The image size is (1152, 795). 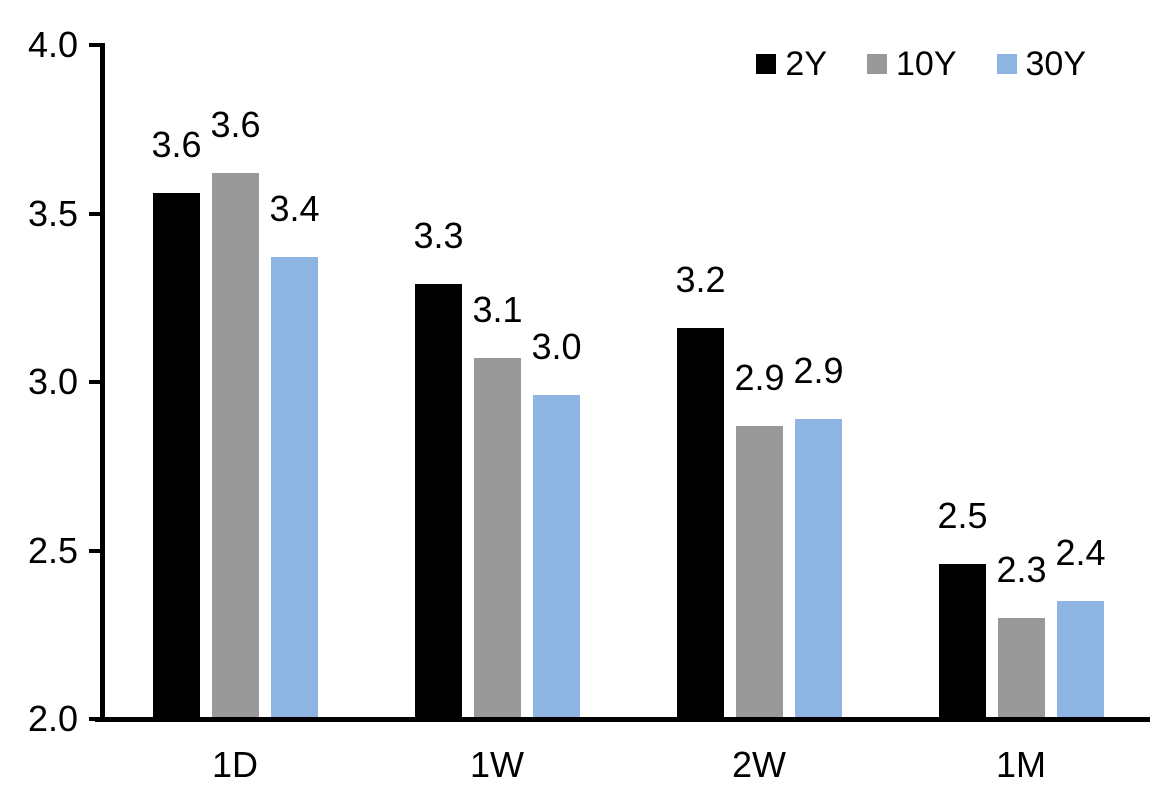 What do you see at coordinates (1056, 64) in the screenshot?
I see `legend-label: 30Y` at bounding box center [1056, 64].